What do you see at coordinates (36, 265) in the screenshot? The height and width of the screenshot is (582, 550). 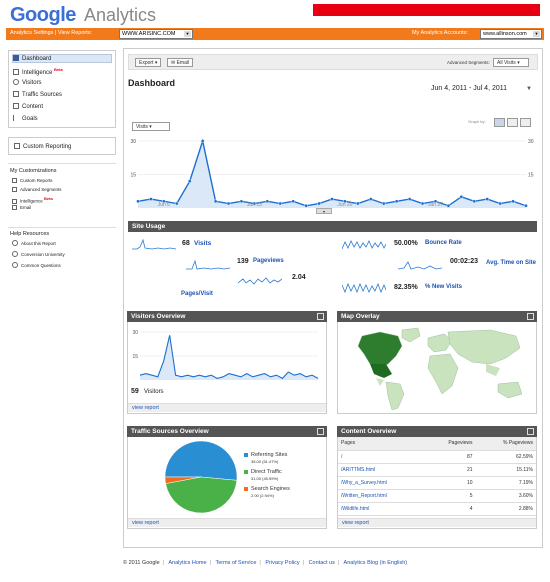 I see `common-questions-link: Common Questions` at bounding box center [36, 265].